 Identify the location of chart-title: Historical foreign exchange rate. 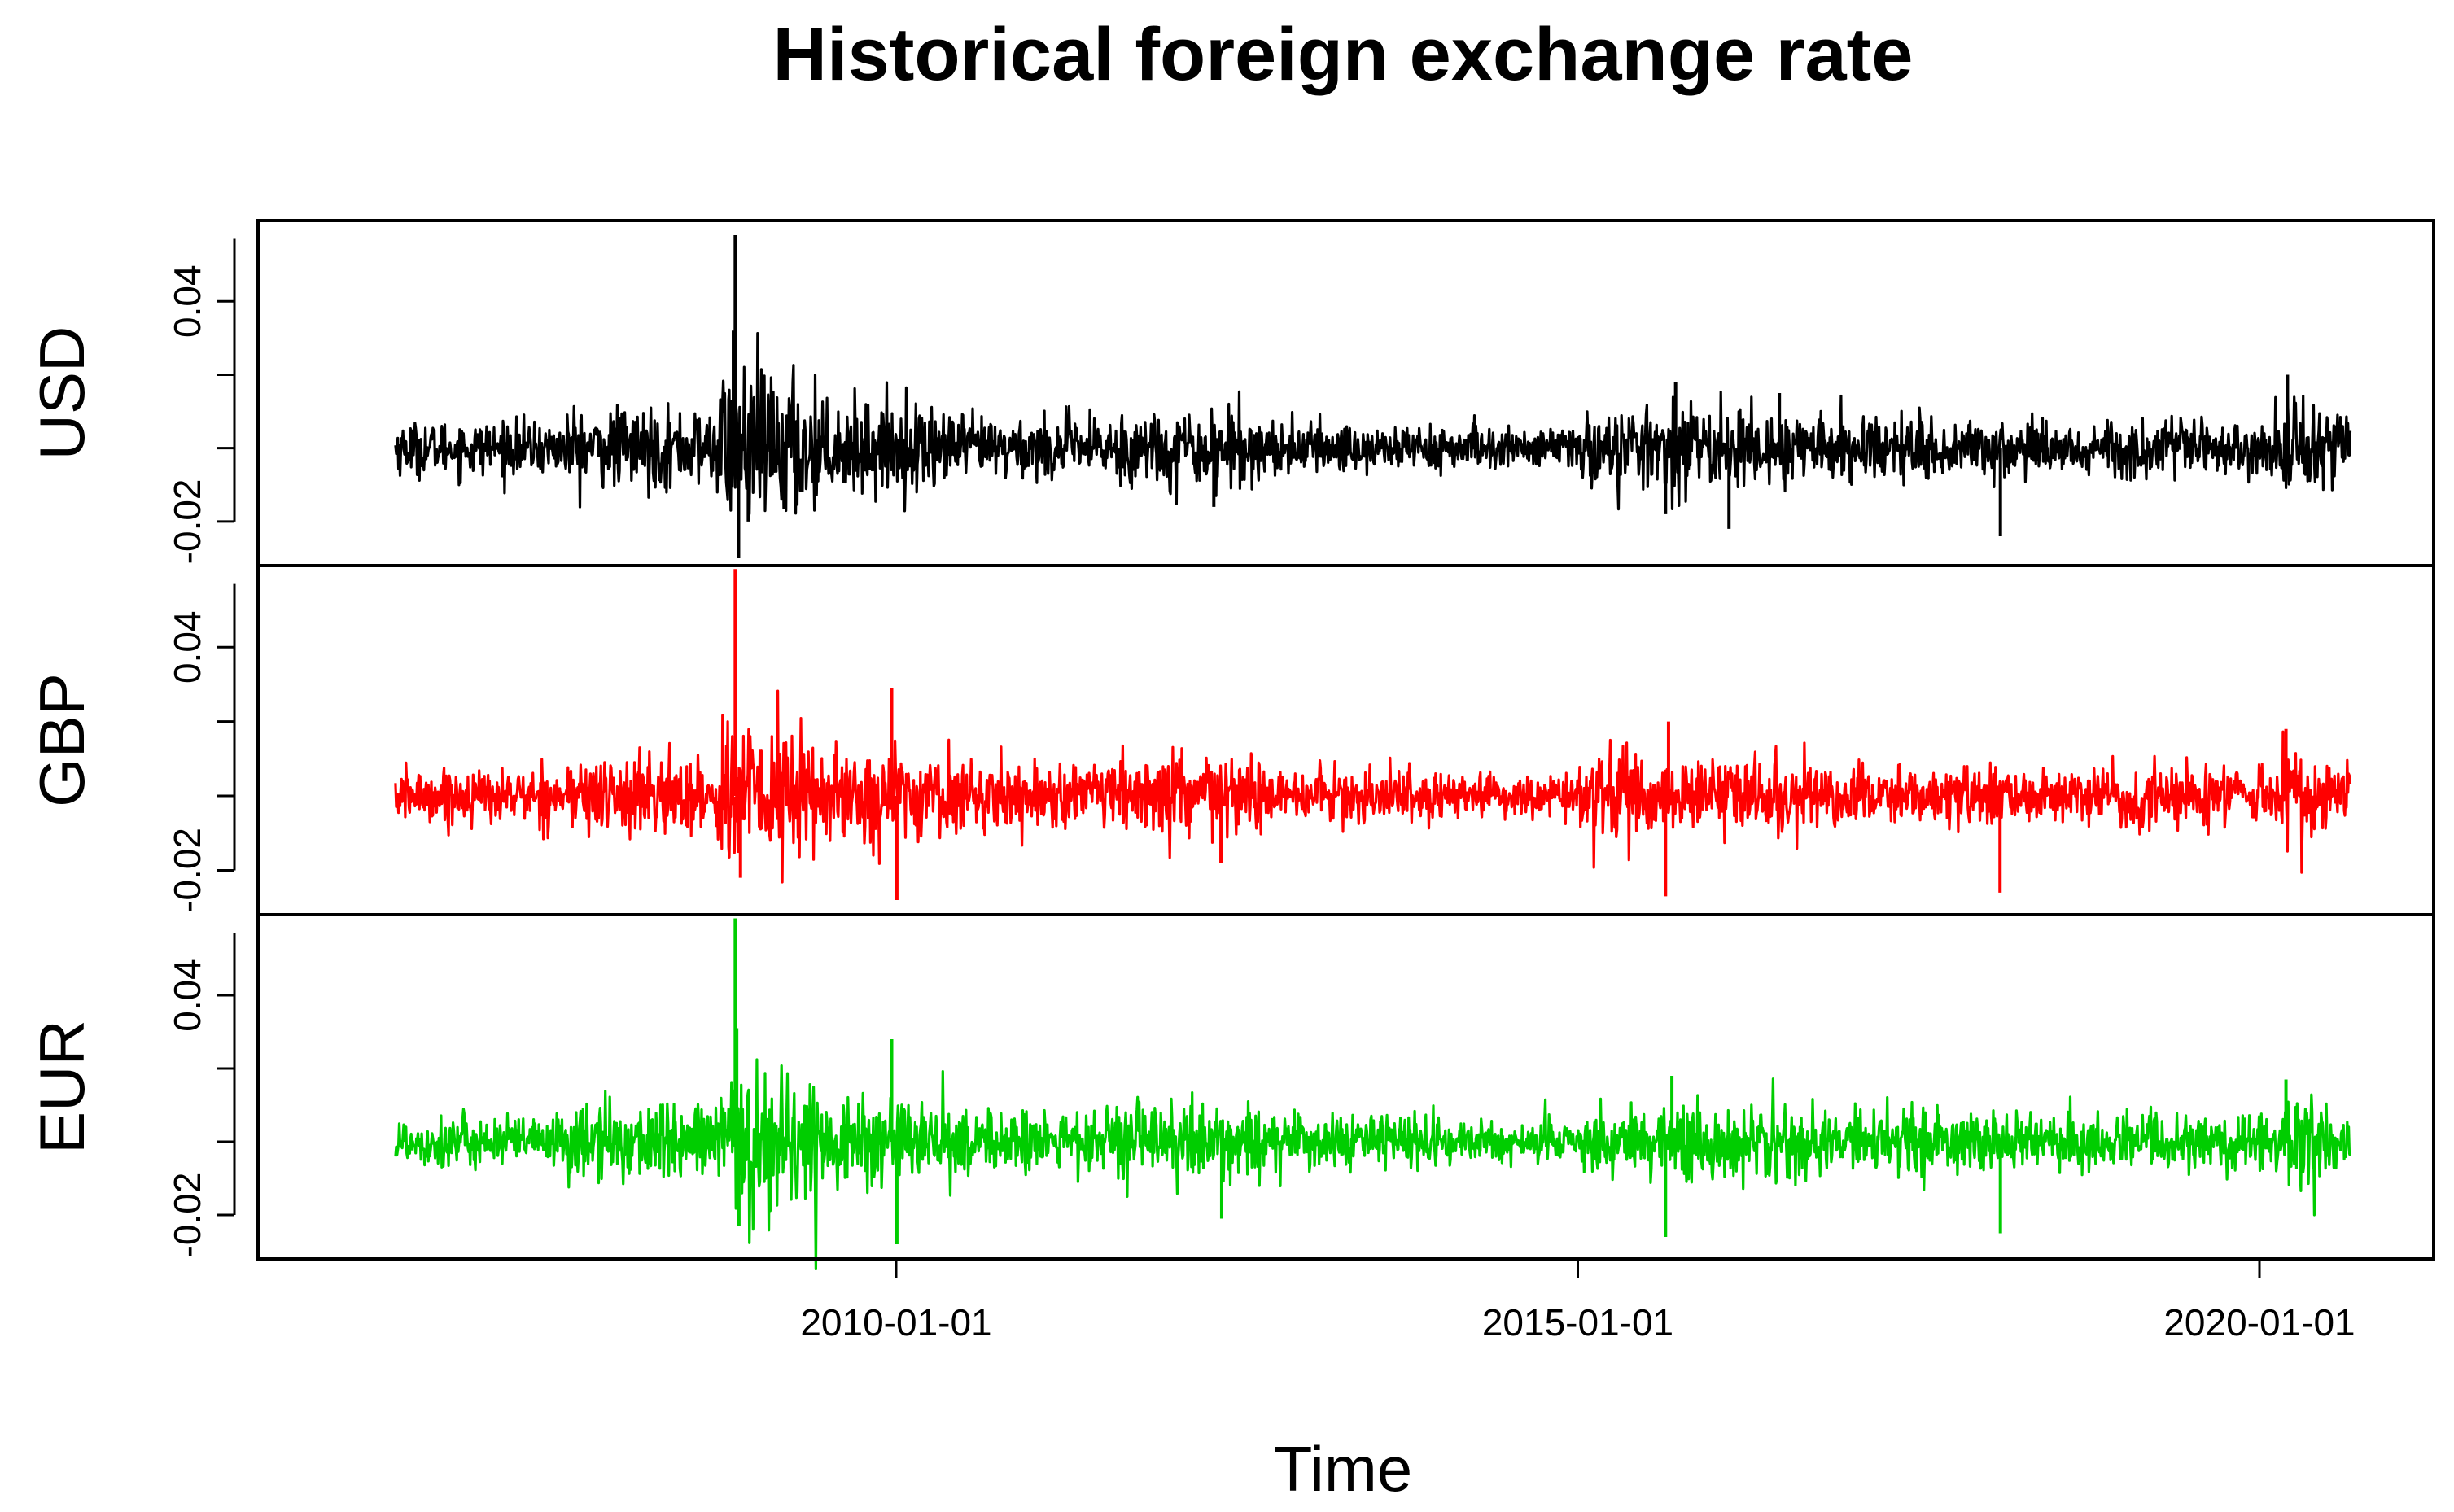
(1343, 54).